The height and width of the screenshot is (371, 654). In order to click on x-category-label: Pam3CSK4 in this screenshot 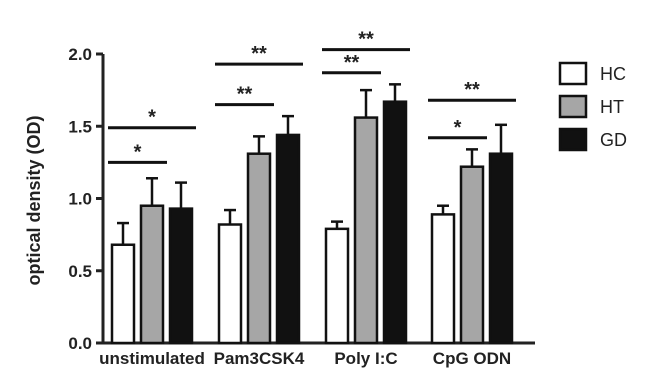, I will do `click(259, 358)`.